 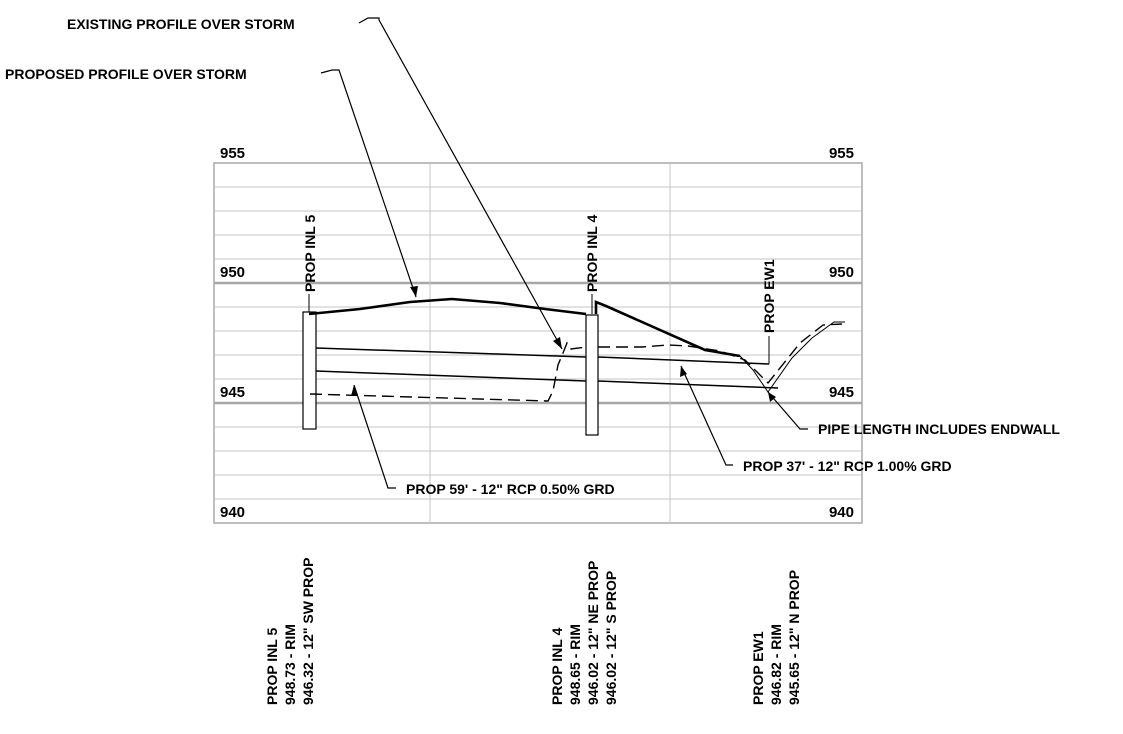 I want to click on inlet-4-structure, so click(x=592, y=375).